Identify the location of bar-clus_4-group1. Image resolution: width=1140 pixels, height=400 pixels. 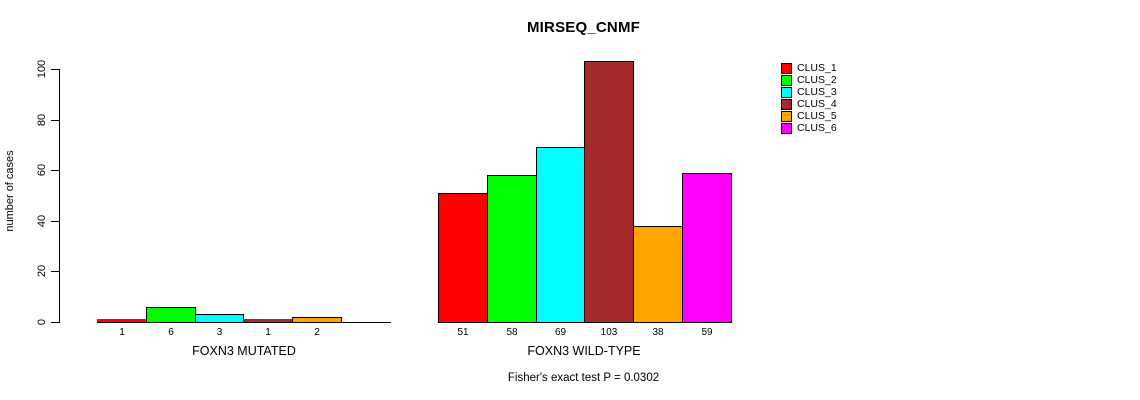
(268, 320).